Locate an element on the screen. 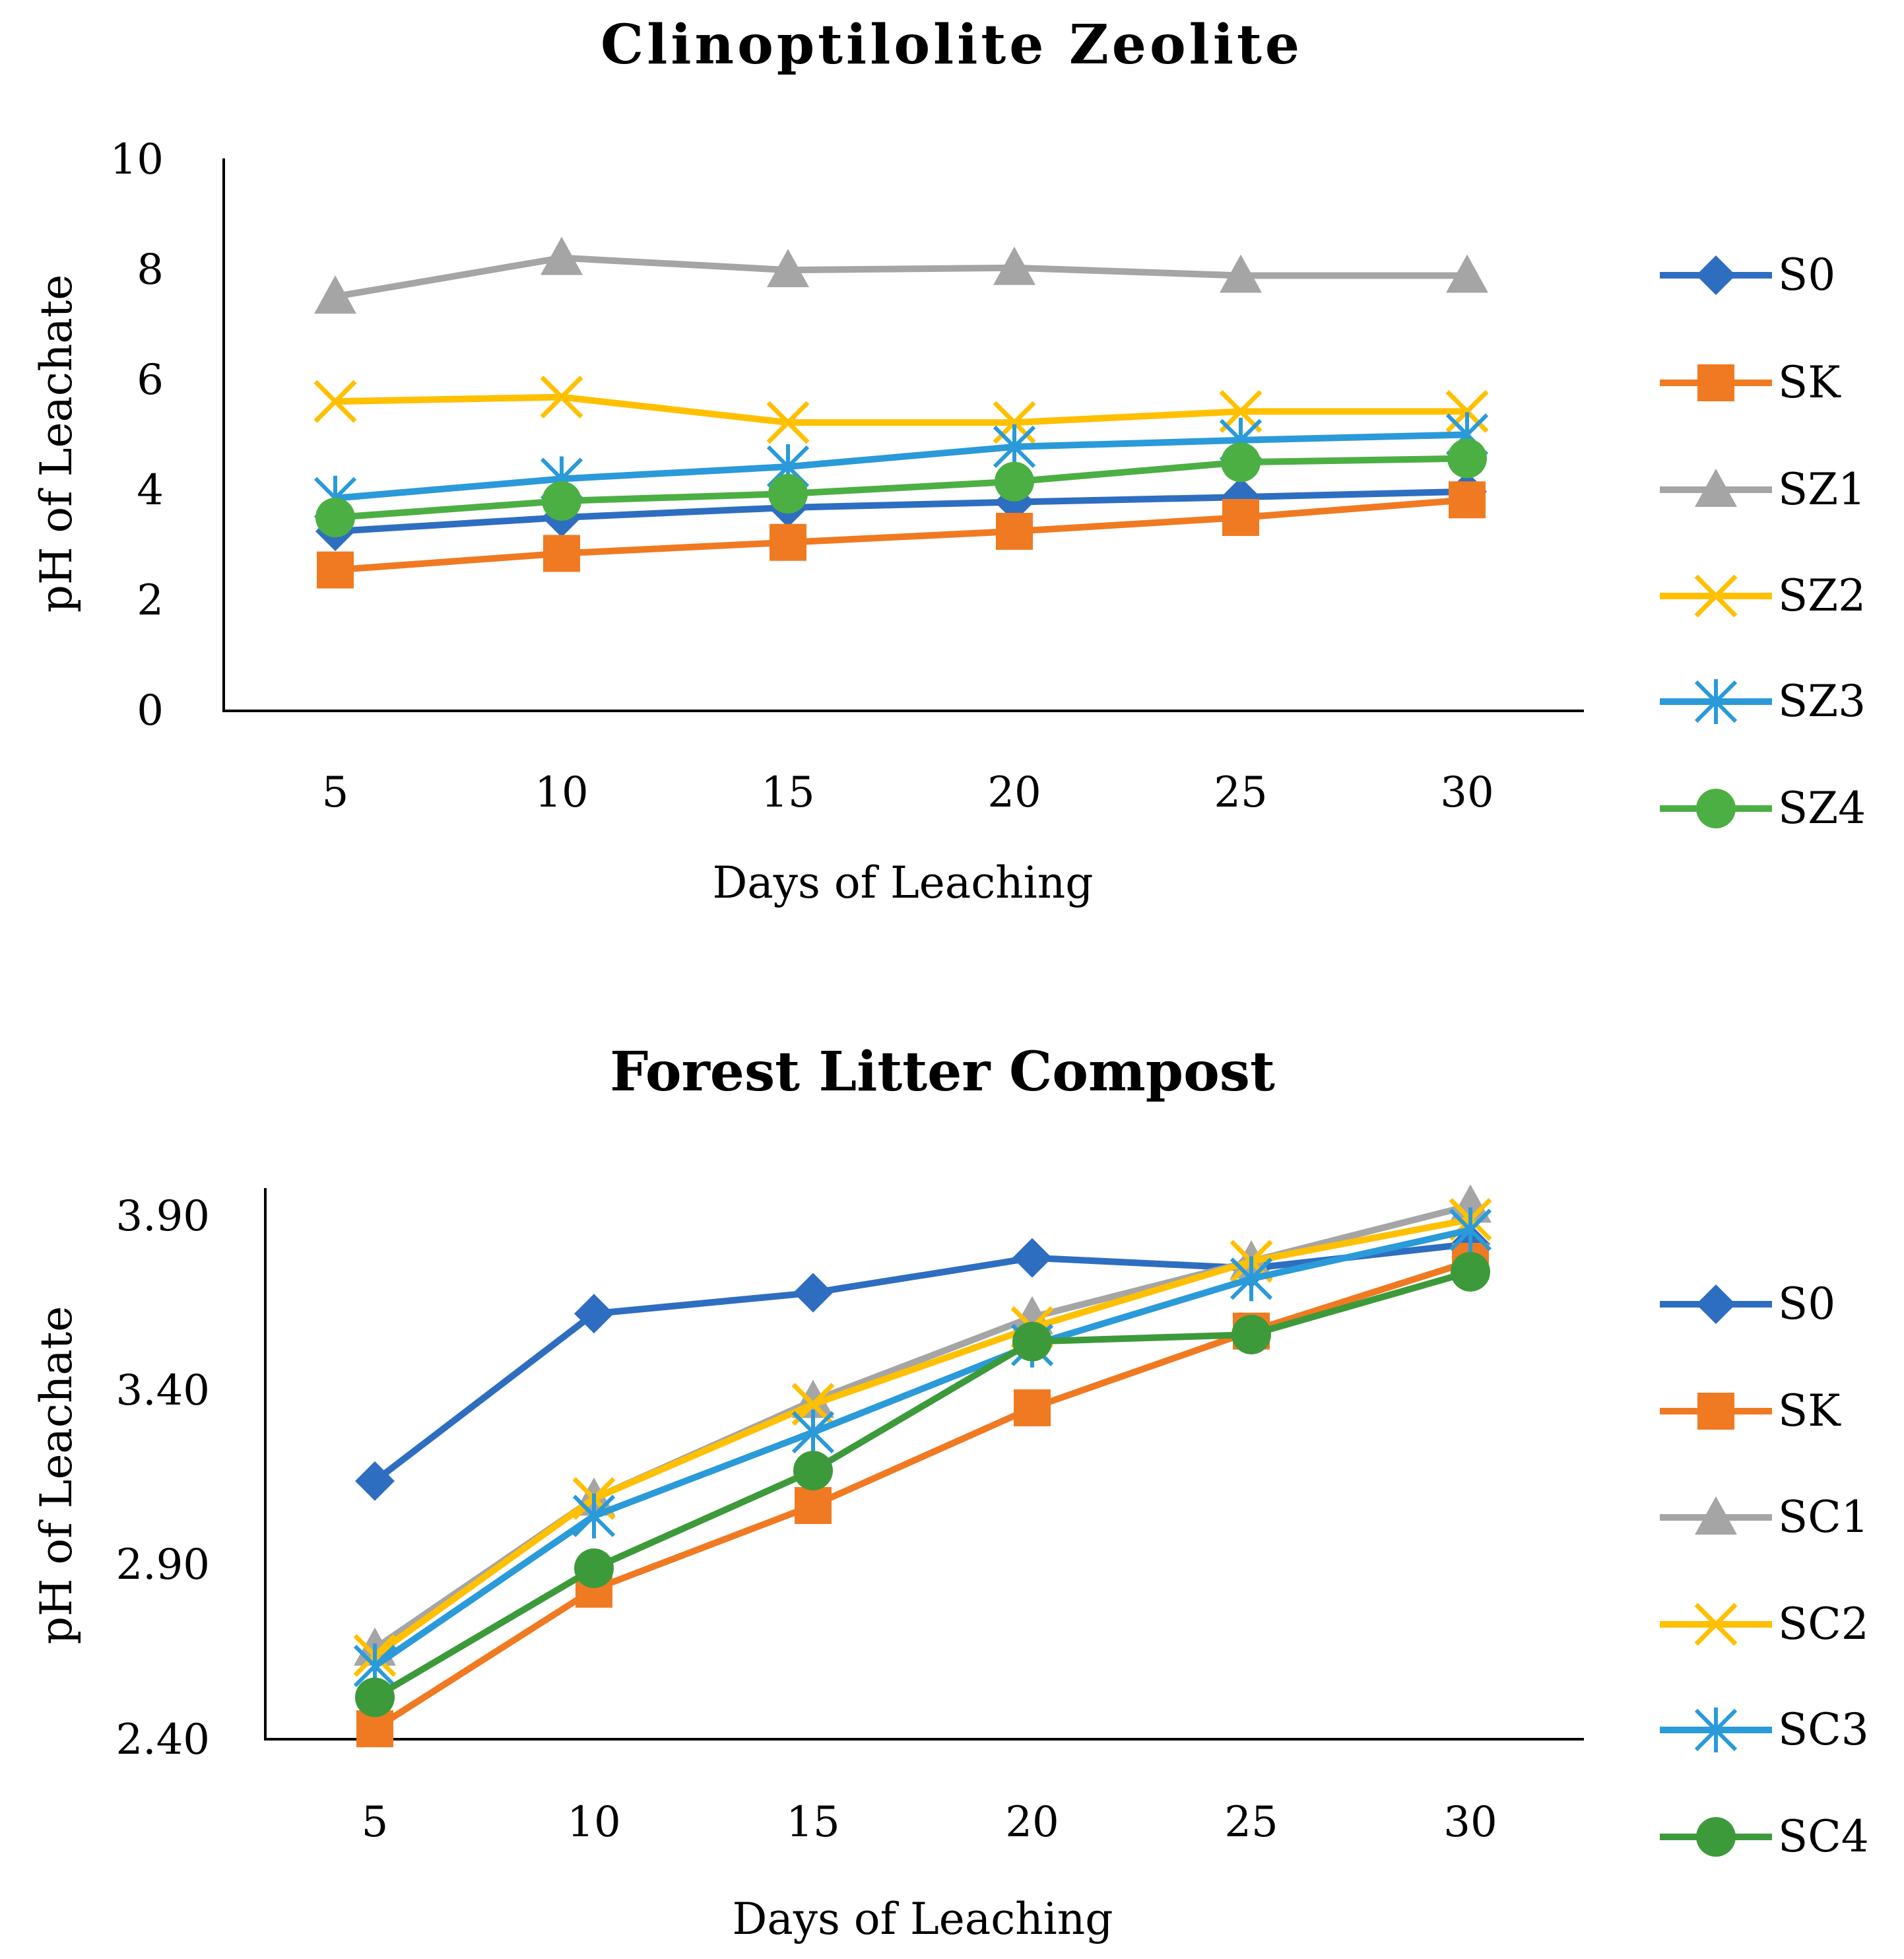 The image size is (1904, 1959). legend-item-sc1: SC1 is located at coordinates (1764, 1517).